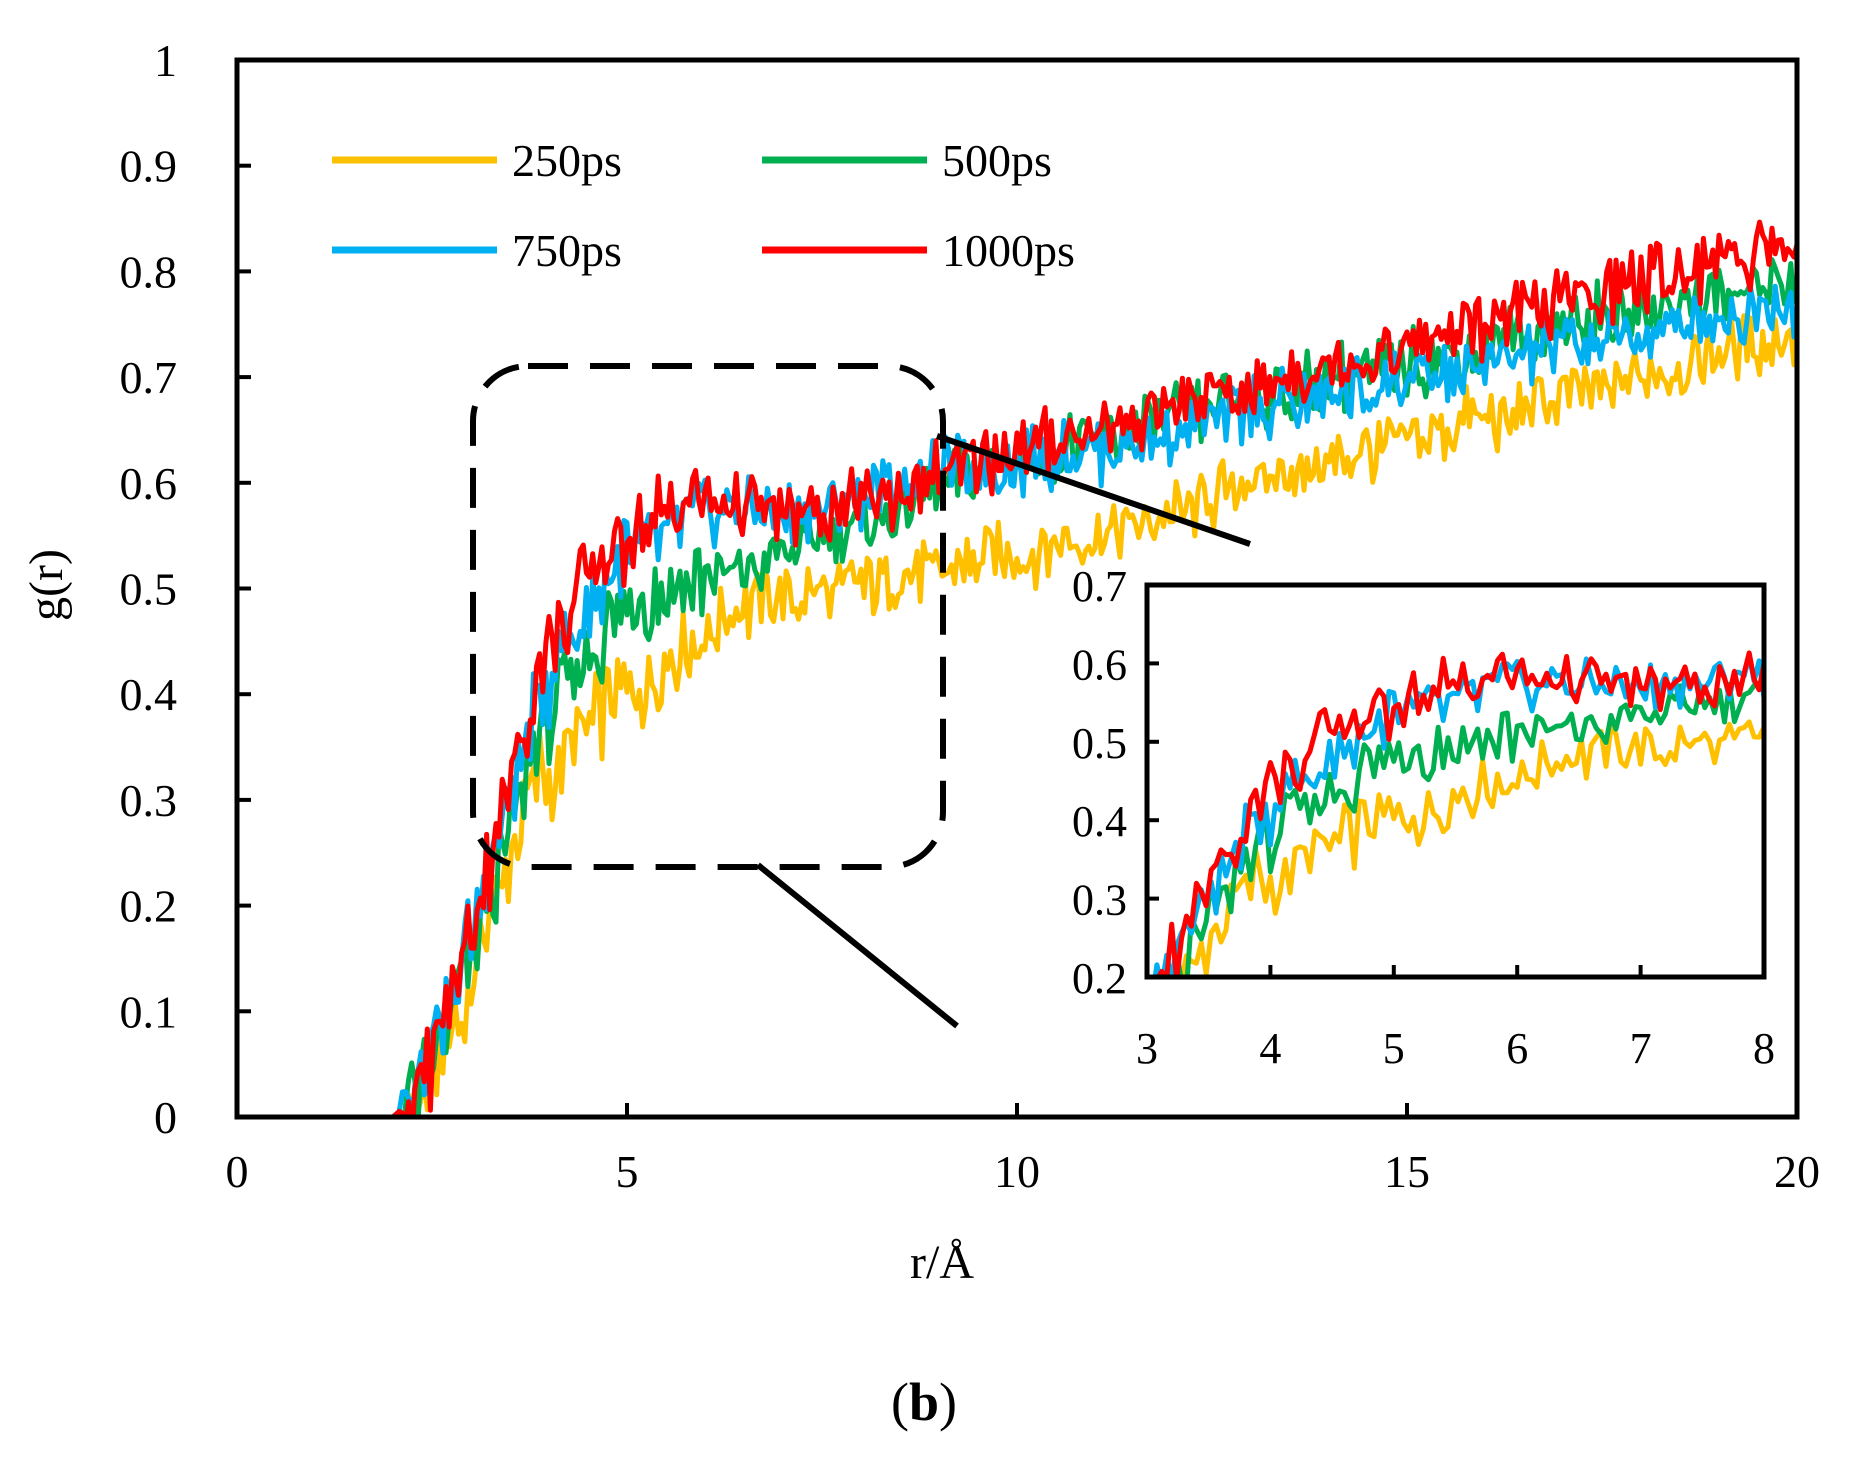 Image resolution: width=1849 pixels, height=1476 pixels. What do you see at coordinates (149, 694) in the screenshot?
I see `y-tick-label: 0.4` at bounding box center [149, 694].